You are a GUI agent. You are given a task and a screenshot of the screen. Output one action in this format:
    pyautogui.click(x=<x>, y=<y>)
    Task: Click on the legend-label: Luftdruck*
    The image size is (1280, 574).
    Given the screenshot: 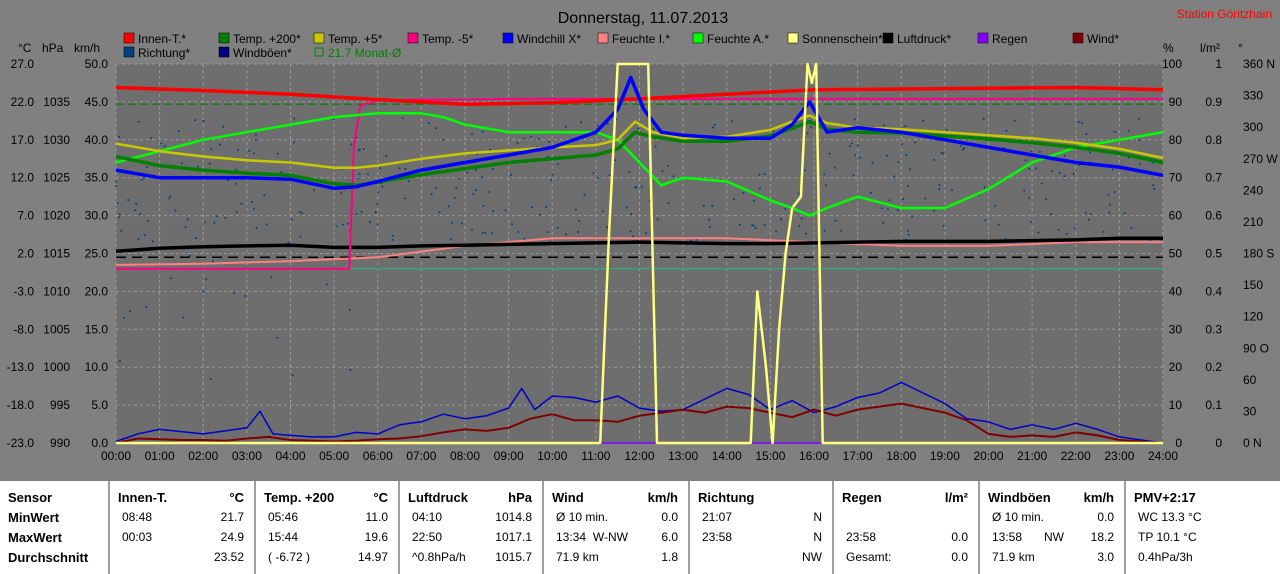 What is the action you would take?
    pyautogui.click(x=924, y=39)
    